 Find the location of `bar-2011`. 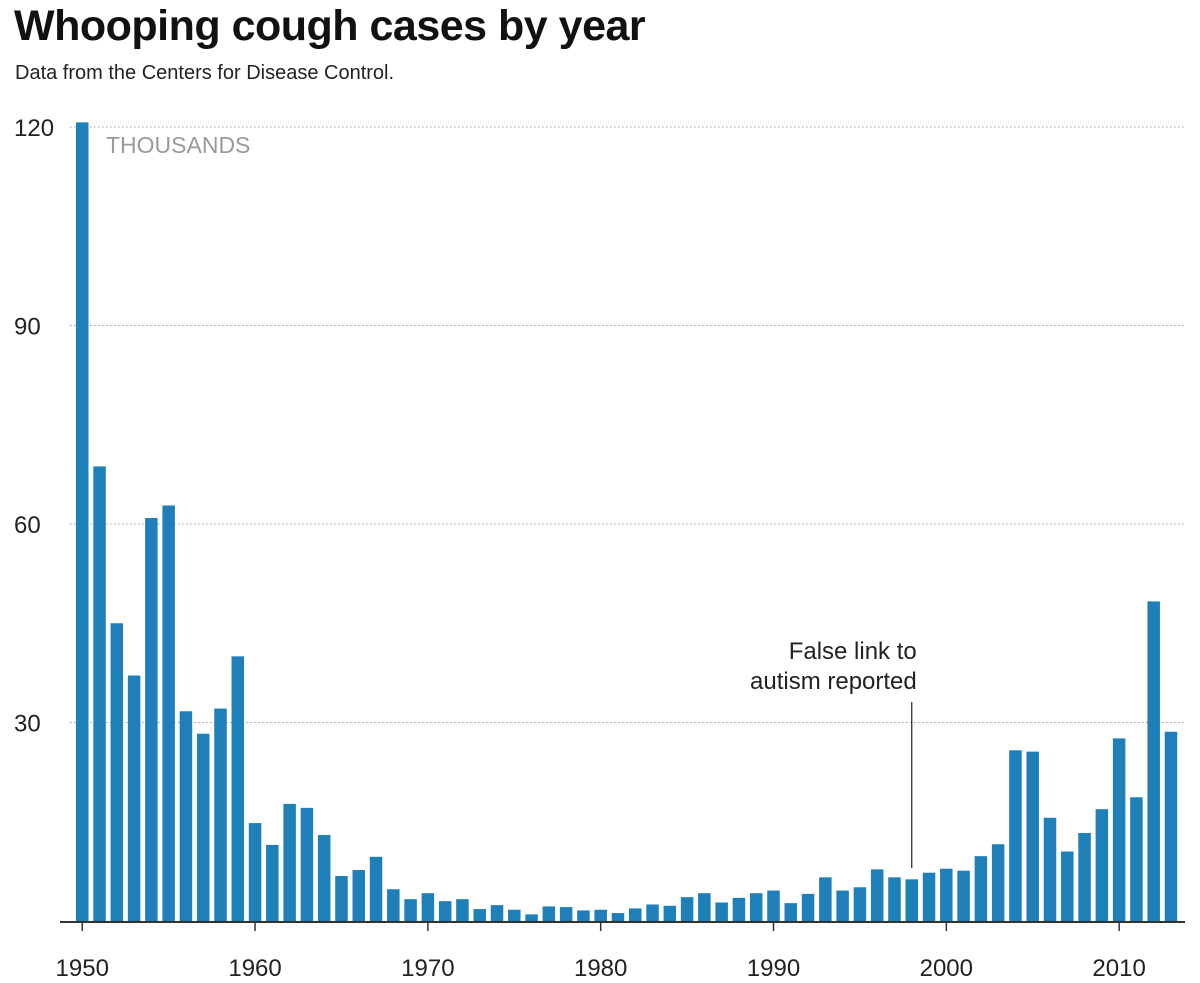

bar-2011 is located at coordinates (1136, 859).